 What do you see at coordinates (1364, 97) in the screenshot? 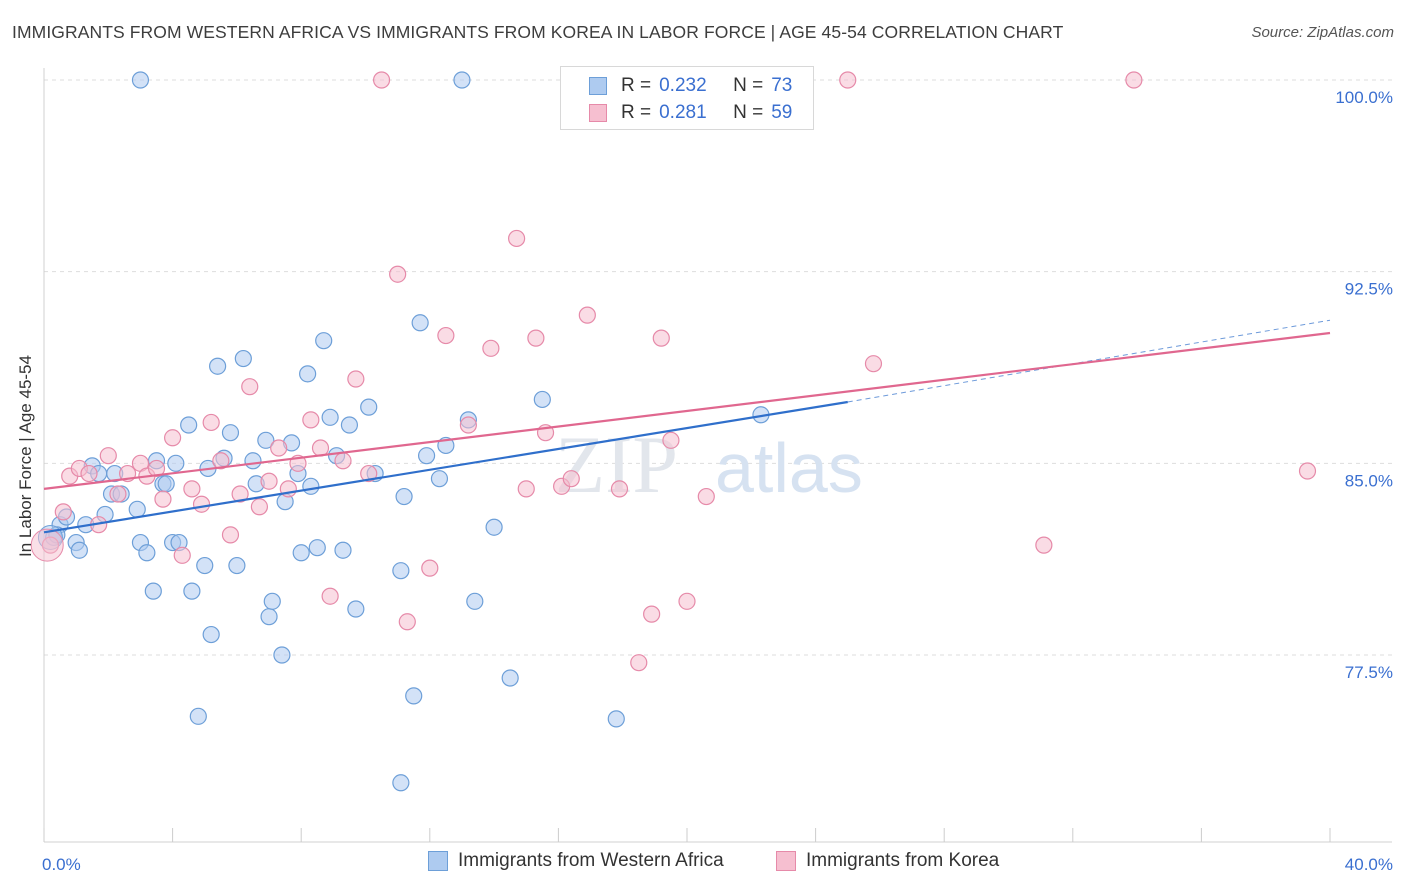
I see `y-tick-label: 100.0%` at bounding box center [1364, 97].